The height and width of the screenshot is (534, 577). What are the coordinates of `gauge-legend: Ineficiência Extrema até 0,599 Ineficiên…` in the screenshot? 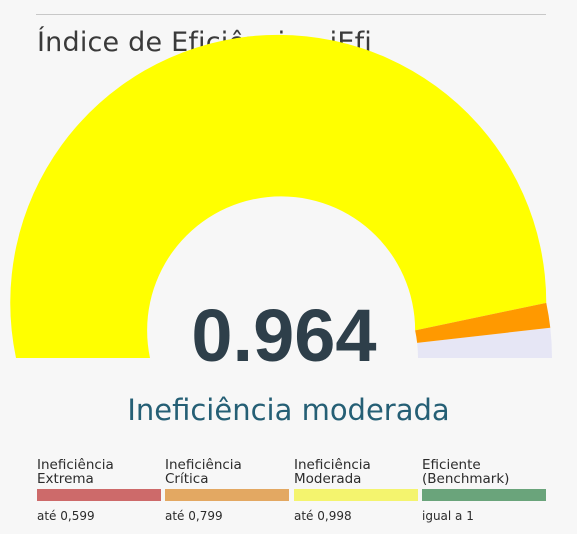 It's located at (288, 493).